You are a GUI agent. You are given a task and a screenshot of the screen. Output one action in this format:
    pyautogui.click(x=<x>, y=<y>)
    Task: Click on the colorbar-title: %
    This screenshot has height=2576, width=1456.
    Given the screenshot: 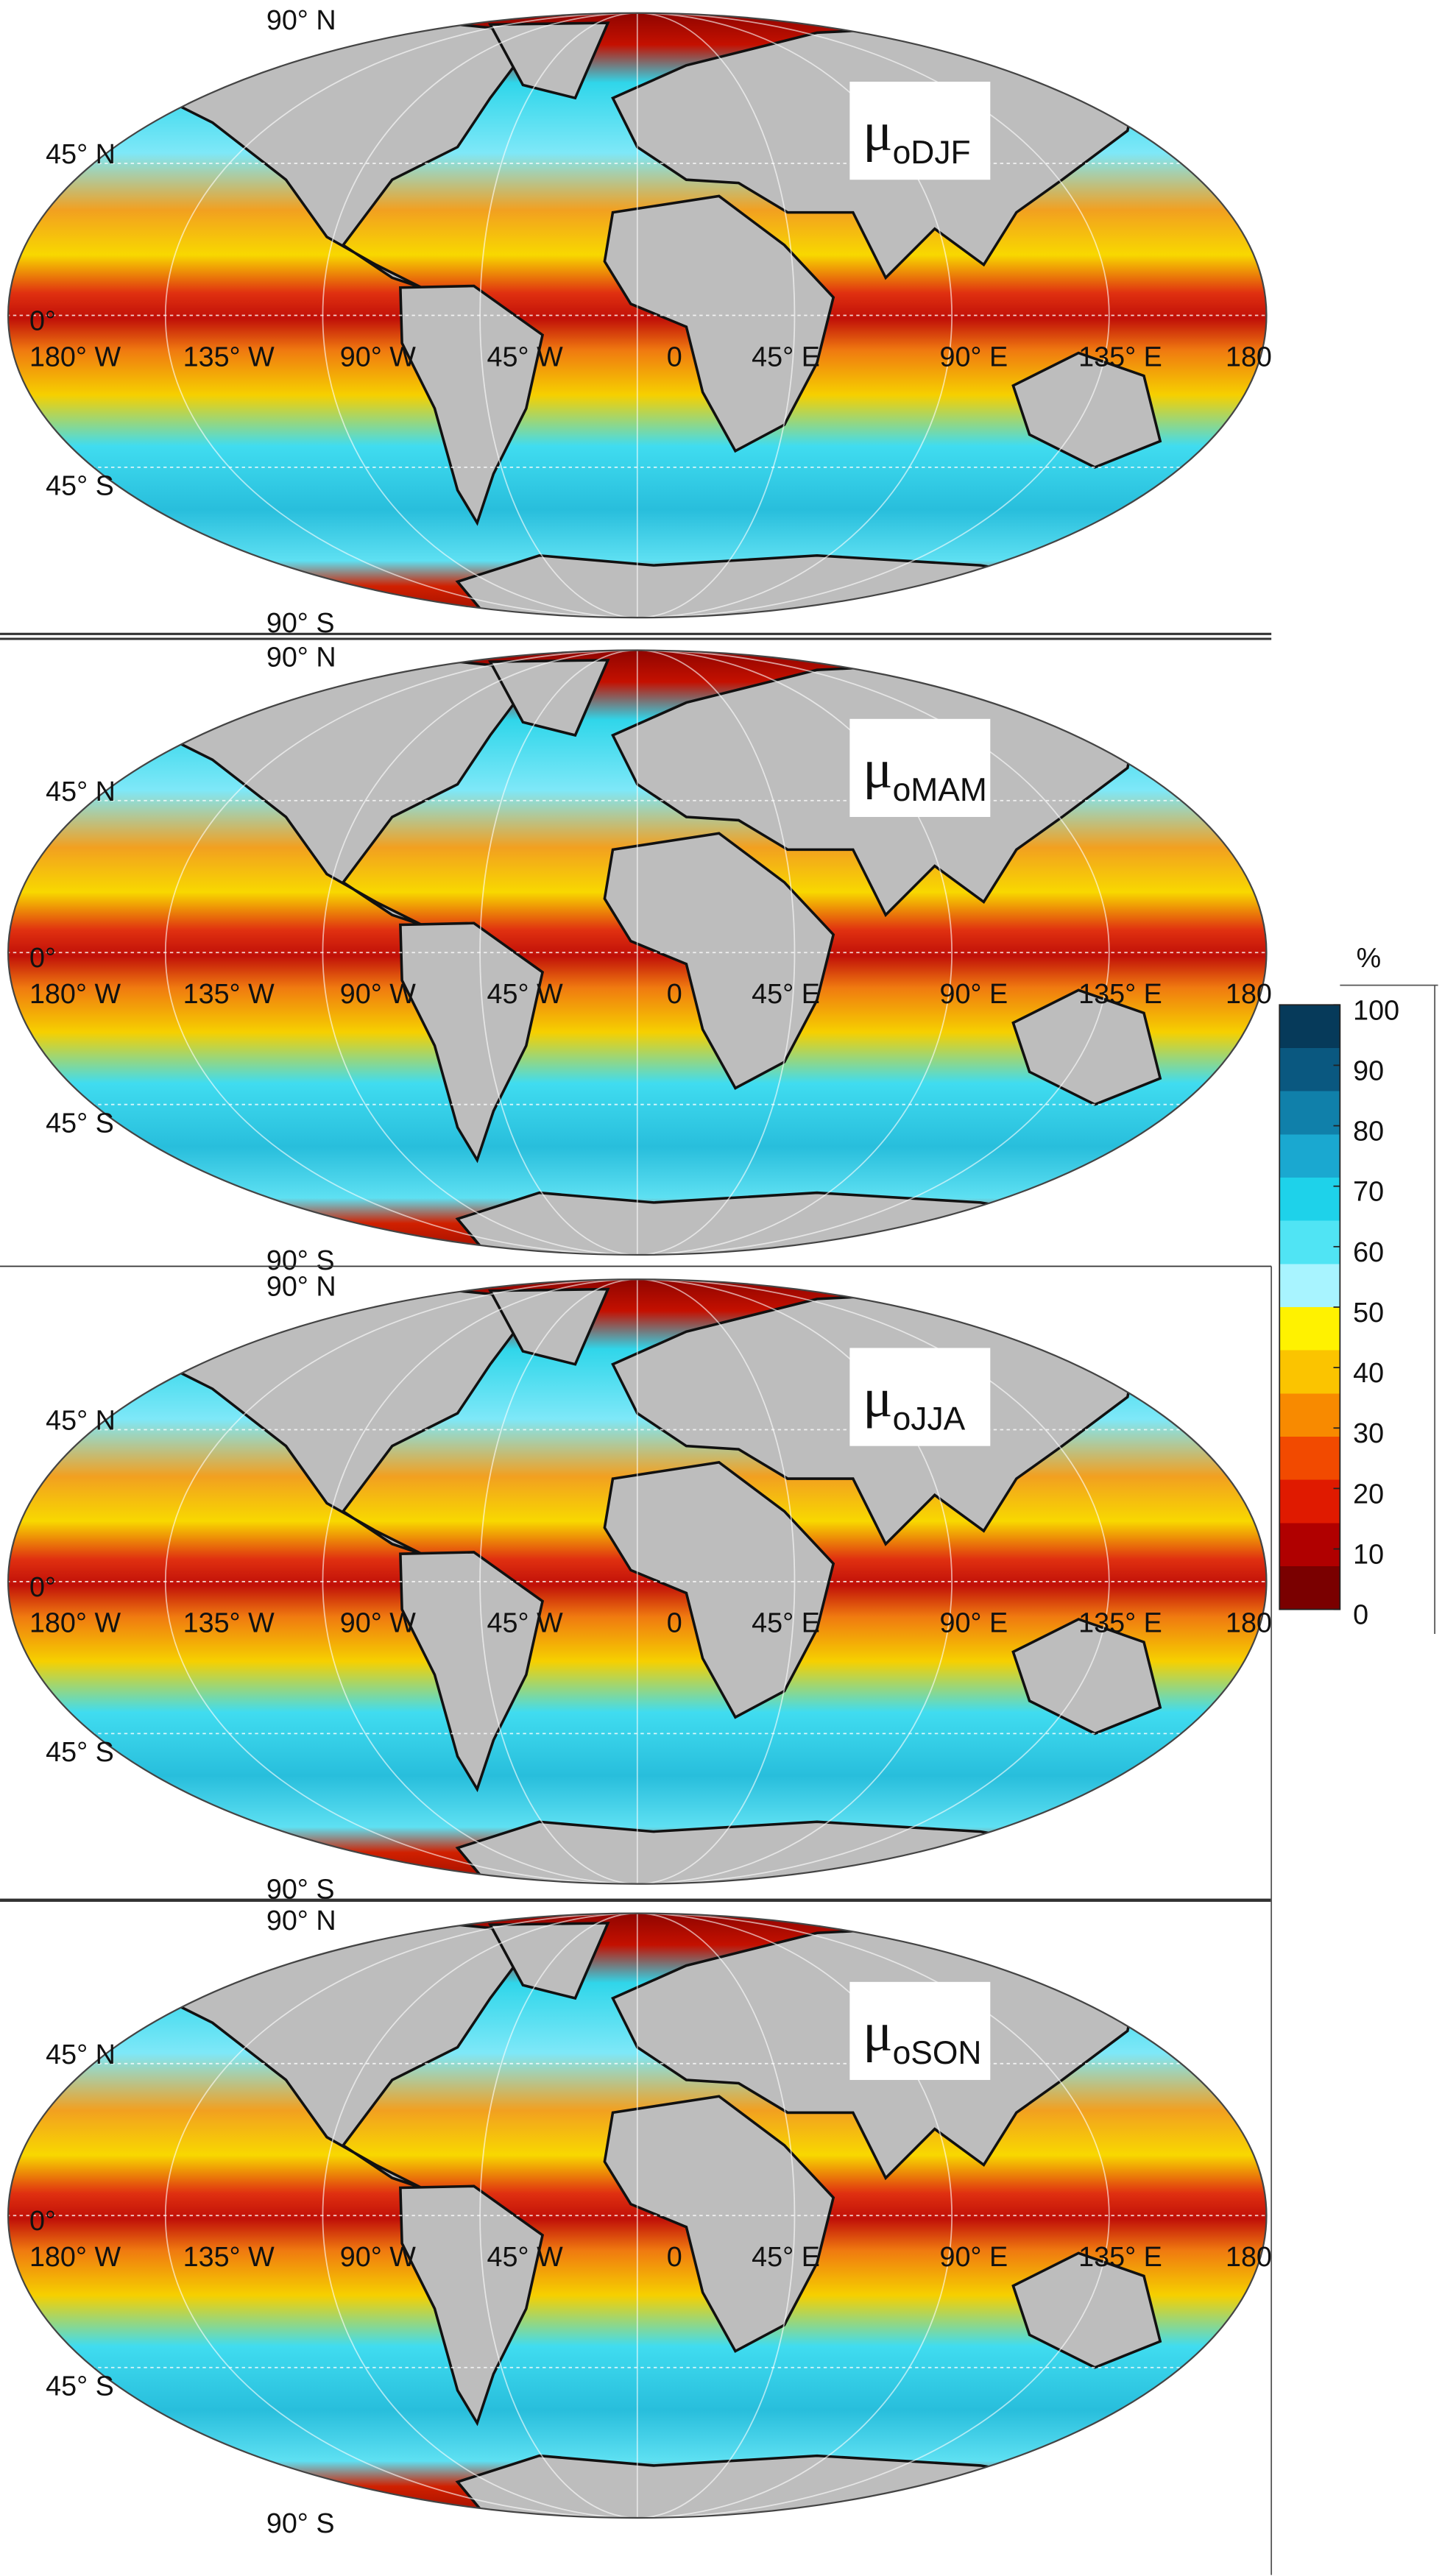 What is the action you would take?
    pyautogui.click(x=1369, y=957)
    